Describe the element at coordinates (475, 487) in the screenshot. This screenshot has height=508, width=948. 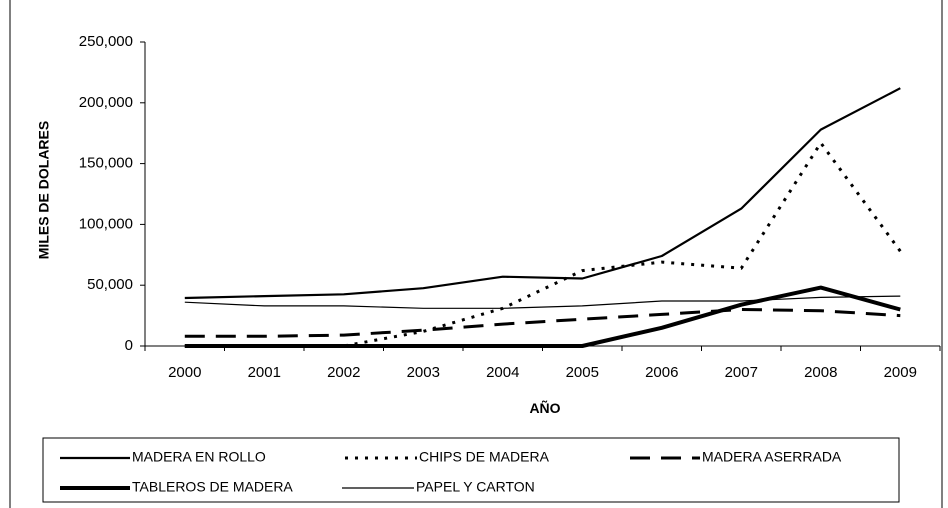
I see `legend-label: PAPEL Y CARTON` at that location.